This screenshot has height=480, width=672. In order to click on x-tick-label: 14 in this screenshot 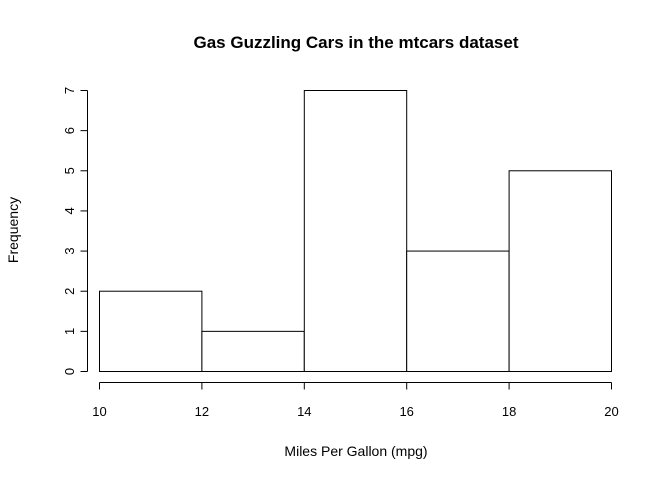, I will do `click(304, 411)`.